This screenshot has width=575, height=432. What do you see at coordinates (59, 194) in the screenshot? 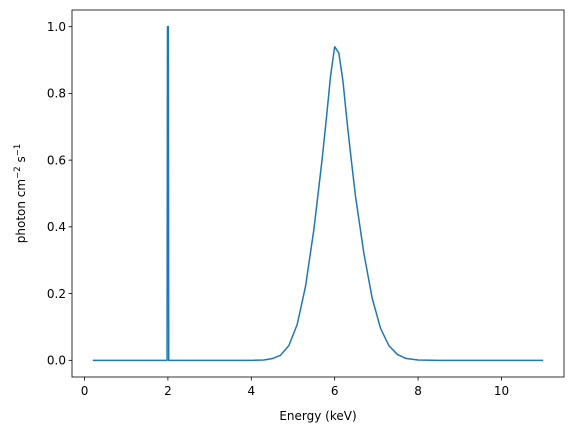
I see `y-axis-ticks: 0.0 0.2 0.4 0.6 0.8 1.0` at bounding box center [59, 194].